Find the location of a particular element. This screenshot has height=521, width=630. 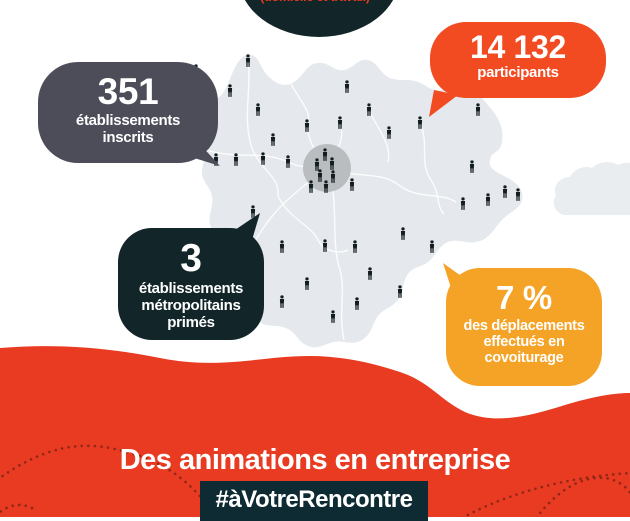

covoiturage-label-line3: covoiturage is located at coordinates (524, 358).